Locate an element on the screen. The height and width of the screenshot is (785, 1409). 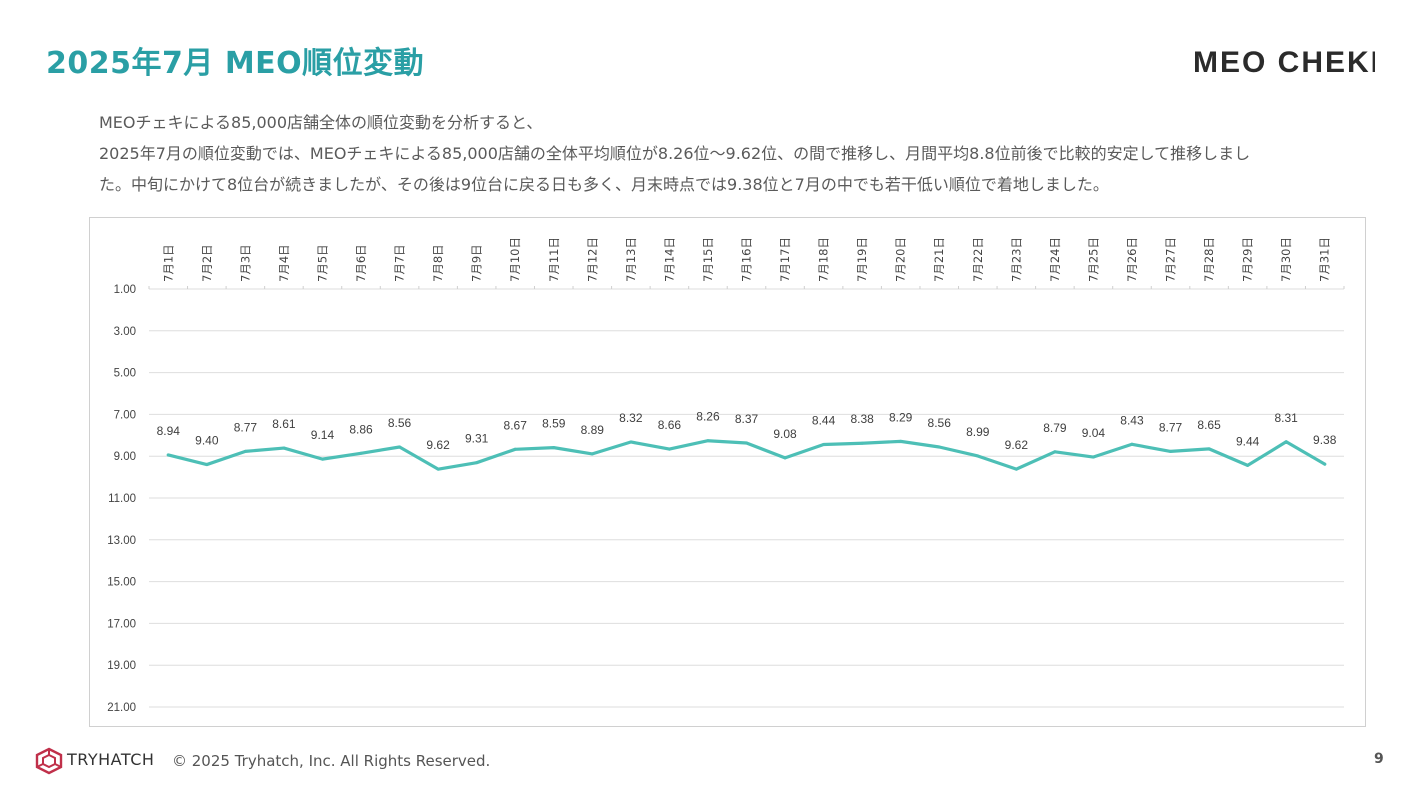
y-tick-label: 3.00 is located at coordinates (125, 332).